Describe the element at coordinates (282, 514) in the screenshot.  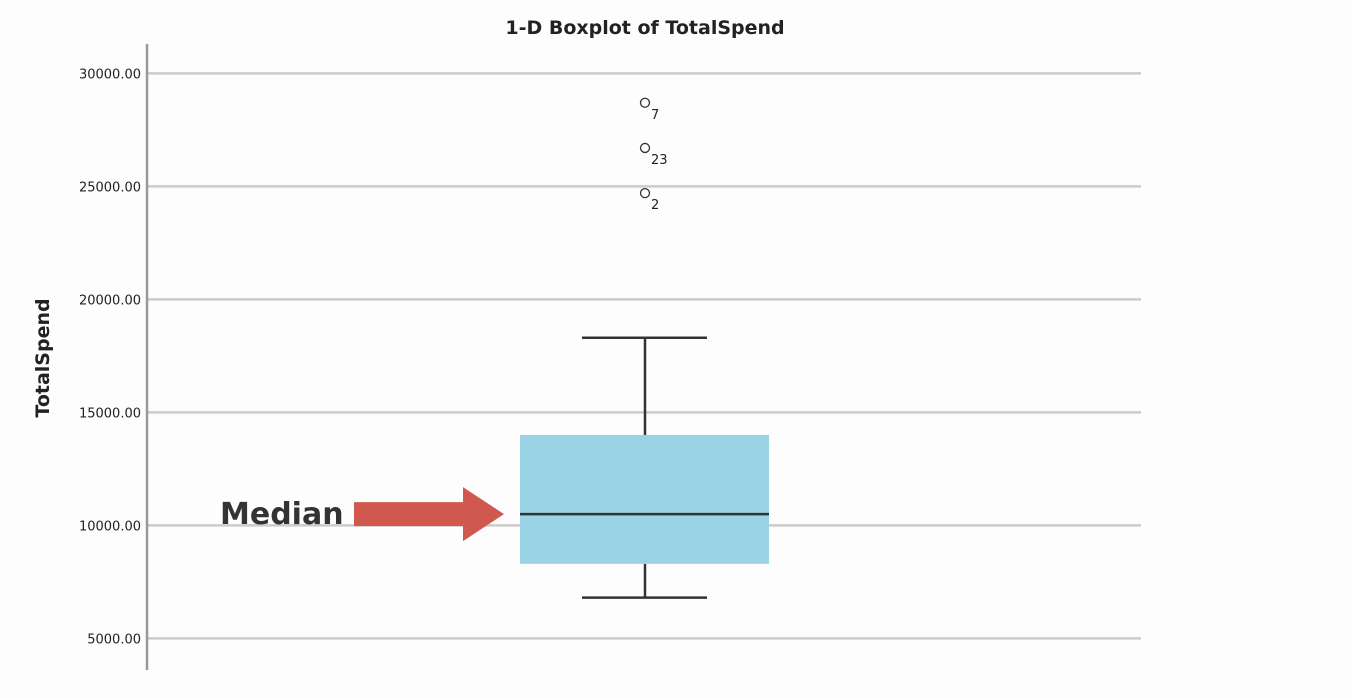
I see `median-annotation-text: Median` at that location.